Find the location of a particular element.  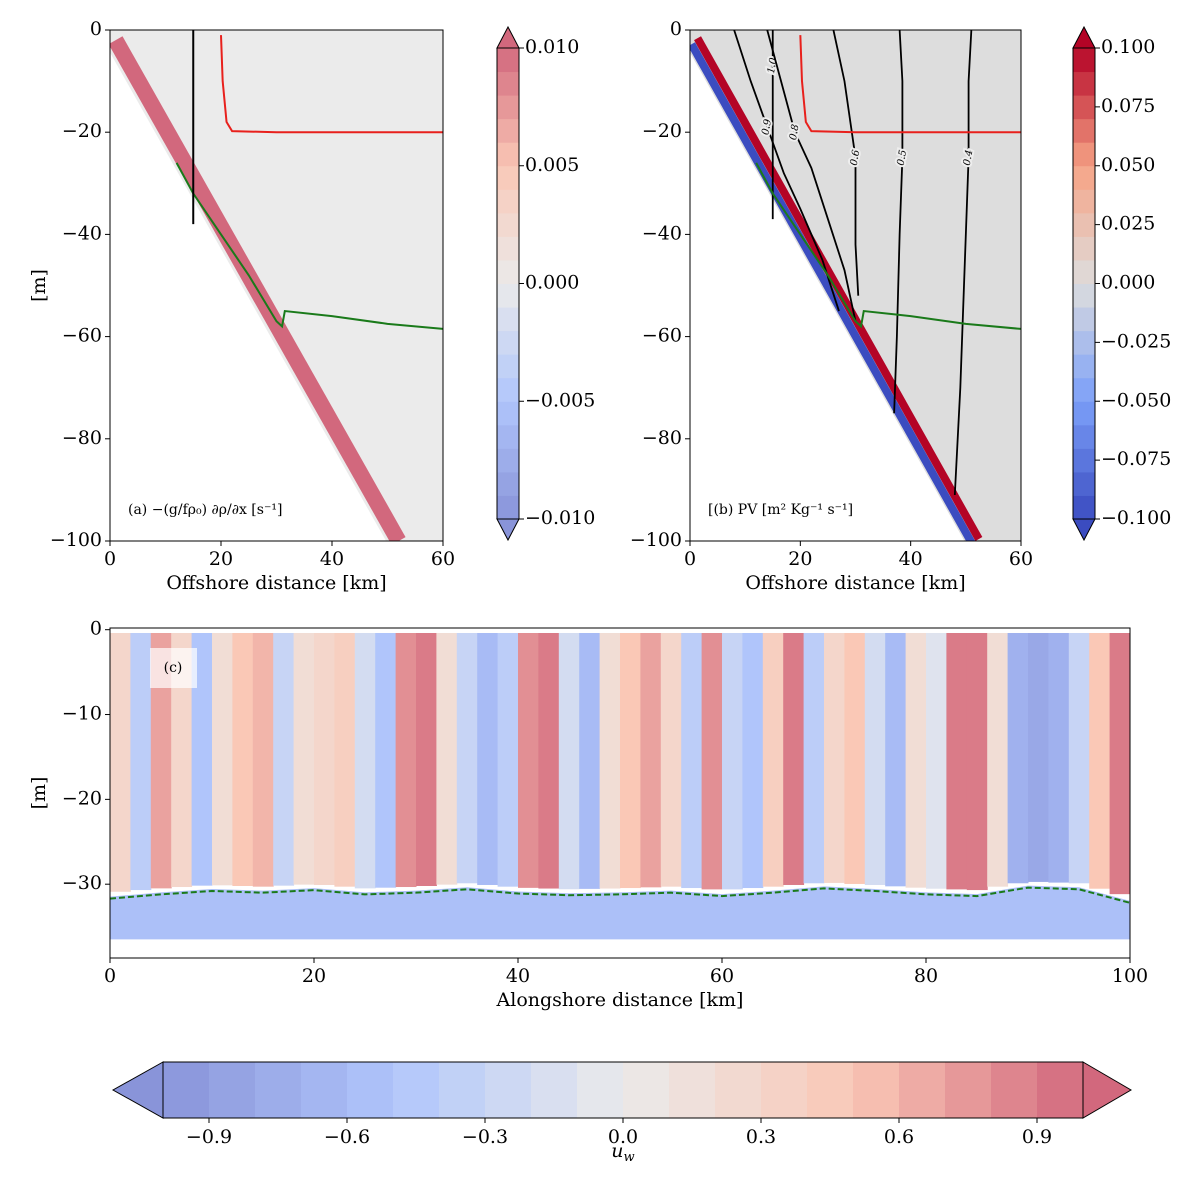

y-tick-label: −20 is located at coordinates (82, 131).